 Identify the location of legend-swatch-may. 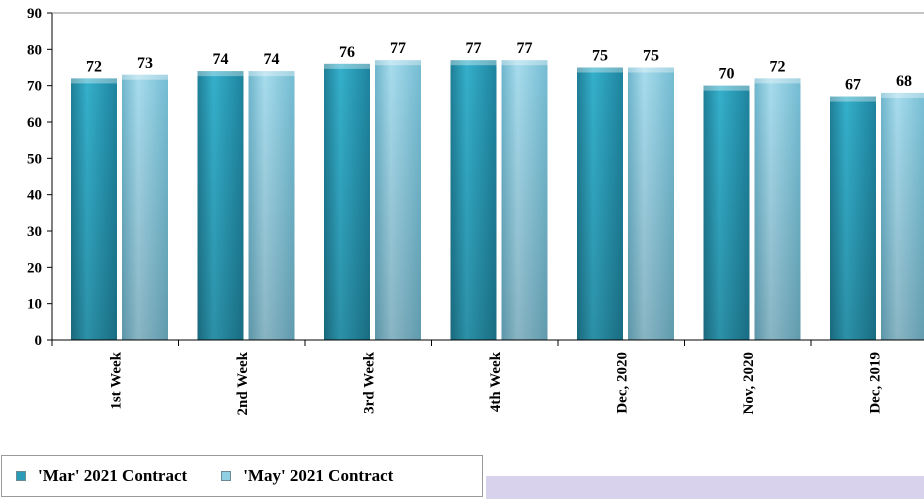
(226, 476).